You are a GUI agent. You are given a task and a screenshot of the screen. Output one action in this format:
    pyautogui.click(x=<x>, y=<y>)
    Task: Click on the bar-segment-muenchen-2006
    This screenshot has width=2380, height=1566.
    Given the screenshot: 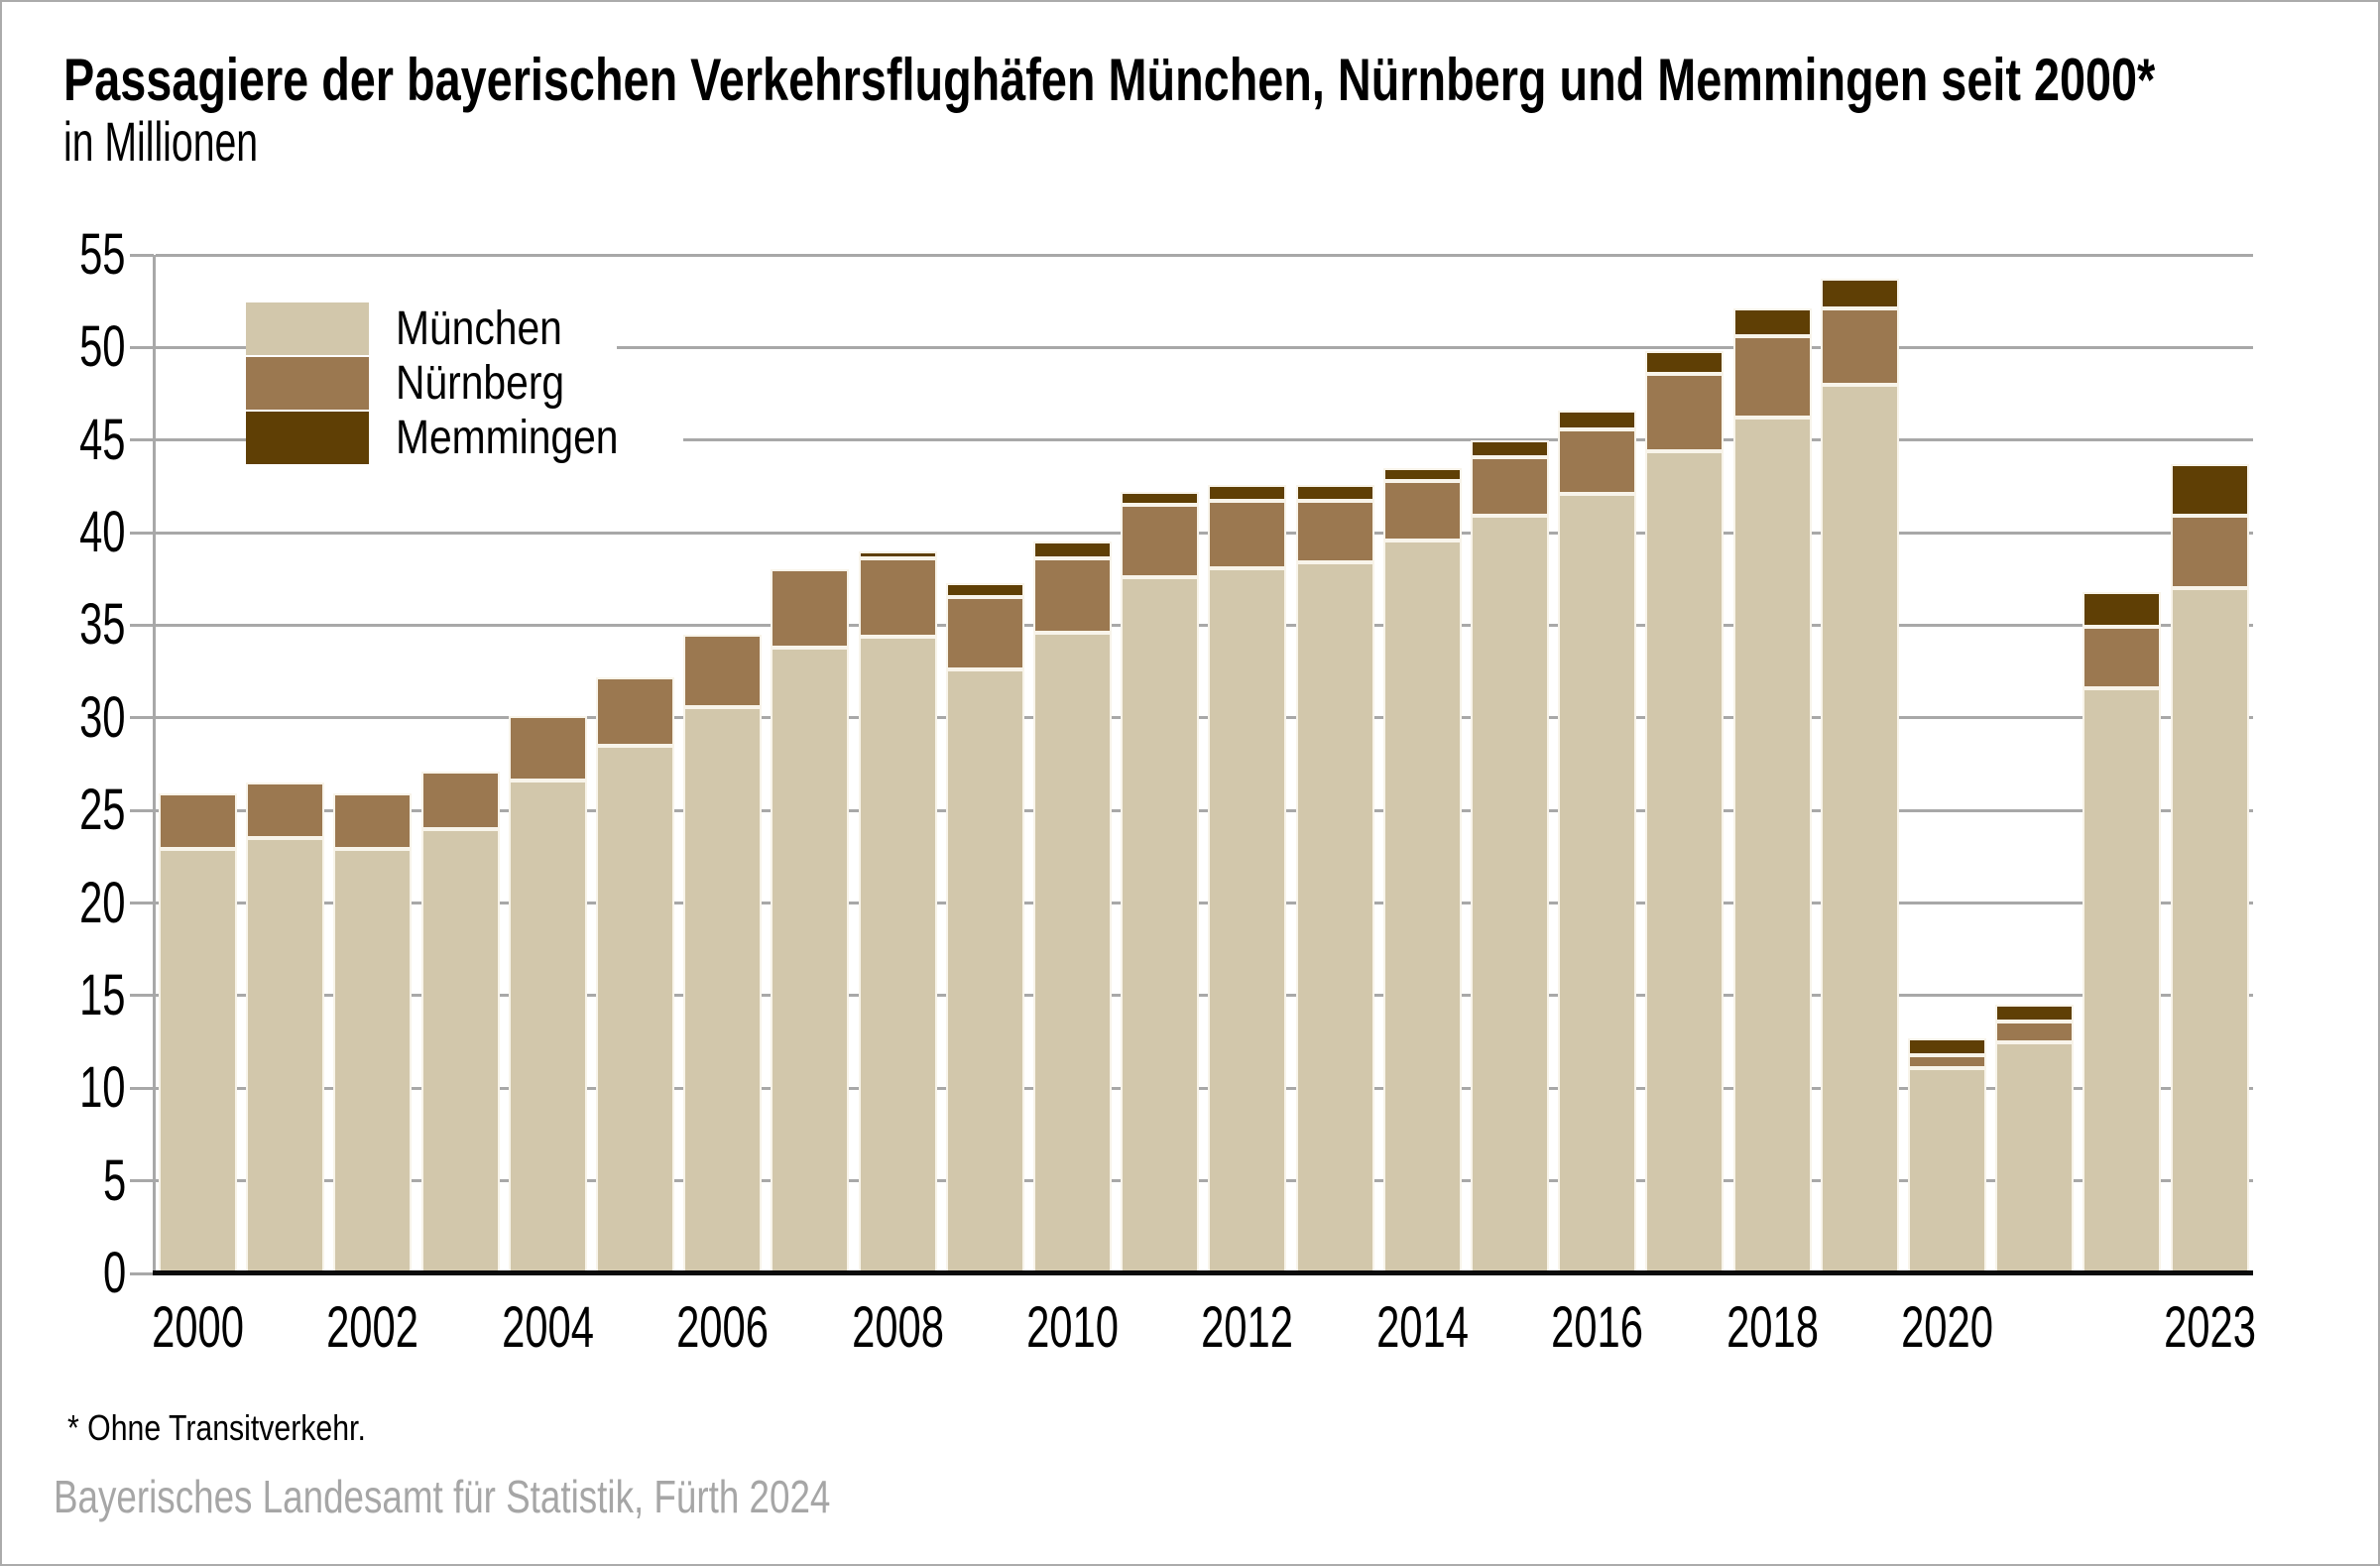 What is the action you would take?
    pyautogui.click(x=723, y=989)
    